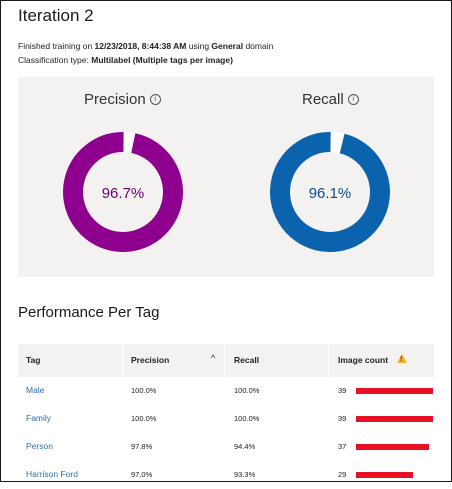  I want to click on precision-label: Precision, so click(115, 99).